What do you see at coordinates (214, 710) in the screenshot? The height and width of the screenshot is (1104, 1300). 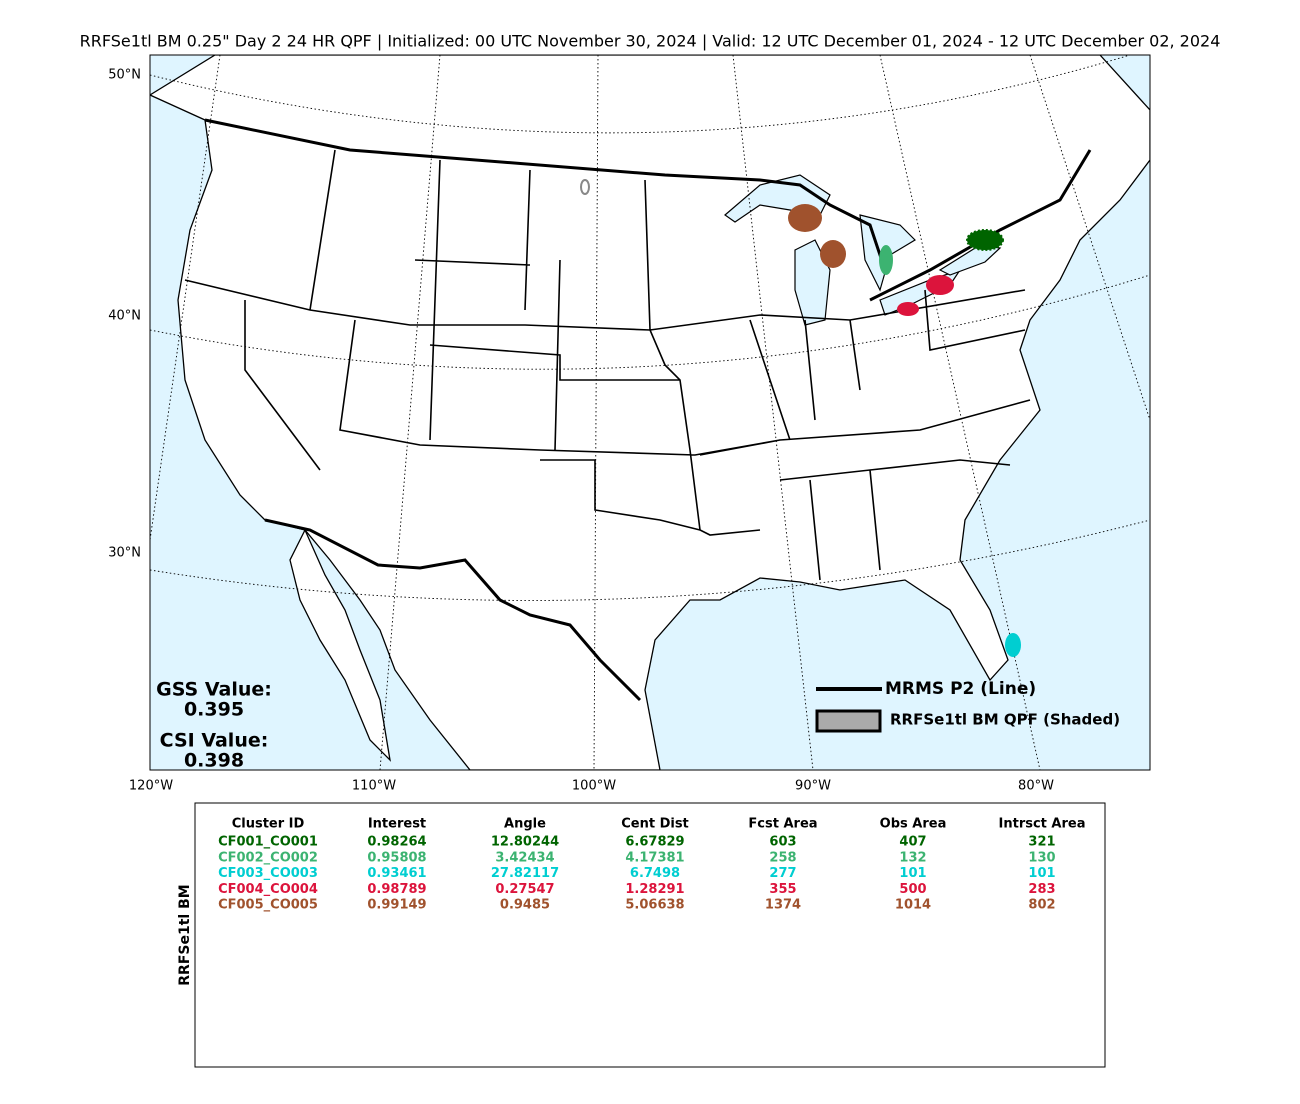 I see `score-value: 0.395` at bounding box center [214, 710].